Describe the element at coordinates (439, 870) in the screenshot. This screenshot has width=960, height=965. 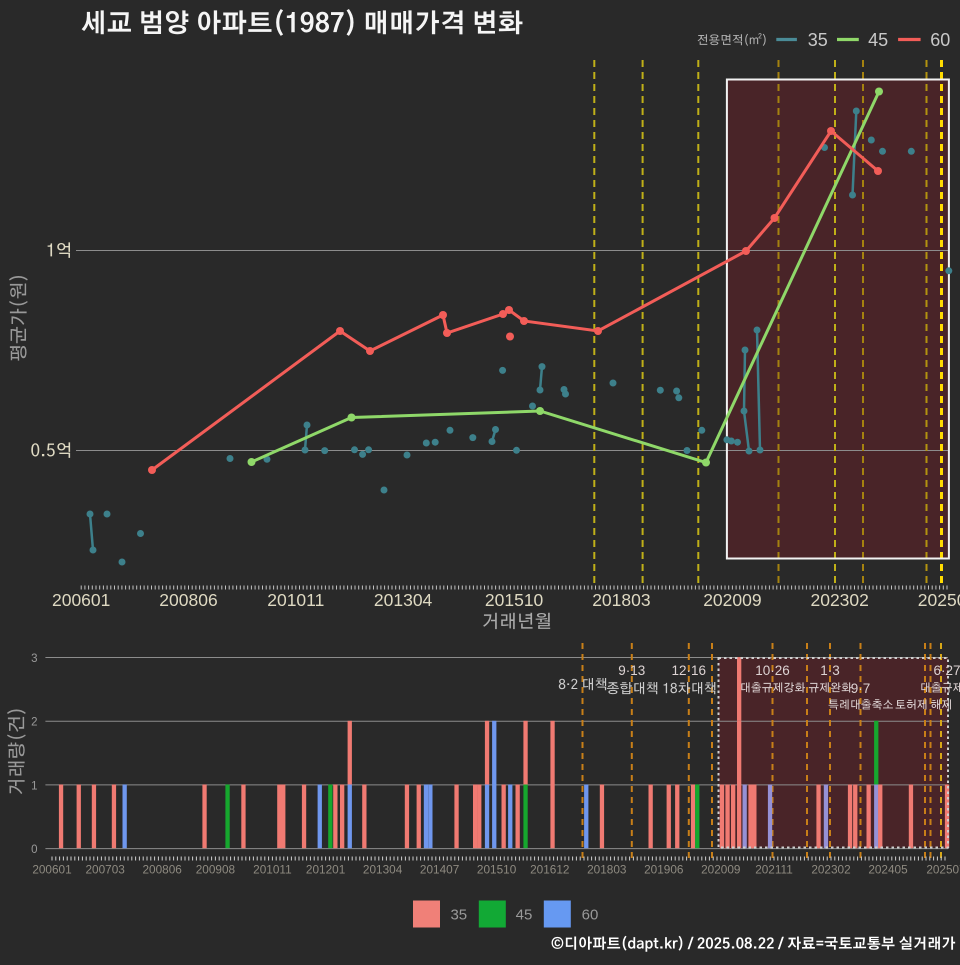
I see `svg-text: 201407` at that location.